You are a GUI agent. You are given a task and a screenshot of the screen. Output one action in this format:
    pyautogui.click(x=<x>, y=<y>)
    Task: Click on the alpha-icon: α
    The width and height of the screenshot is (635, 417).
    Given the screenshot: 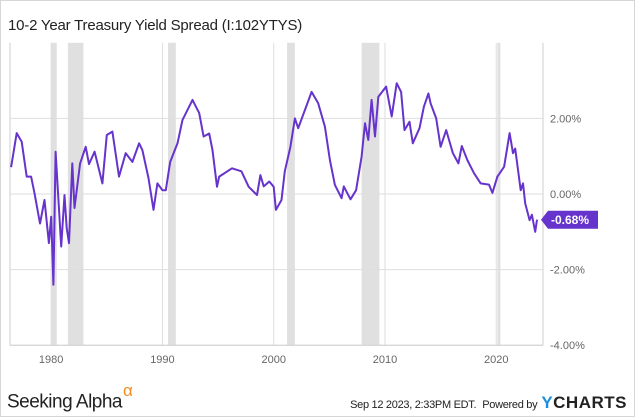 What is the action you would take?
    pyautogui.click(x=128, y=390)
    